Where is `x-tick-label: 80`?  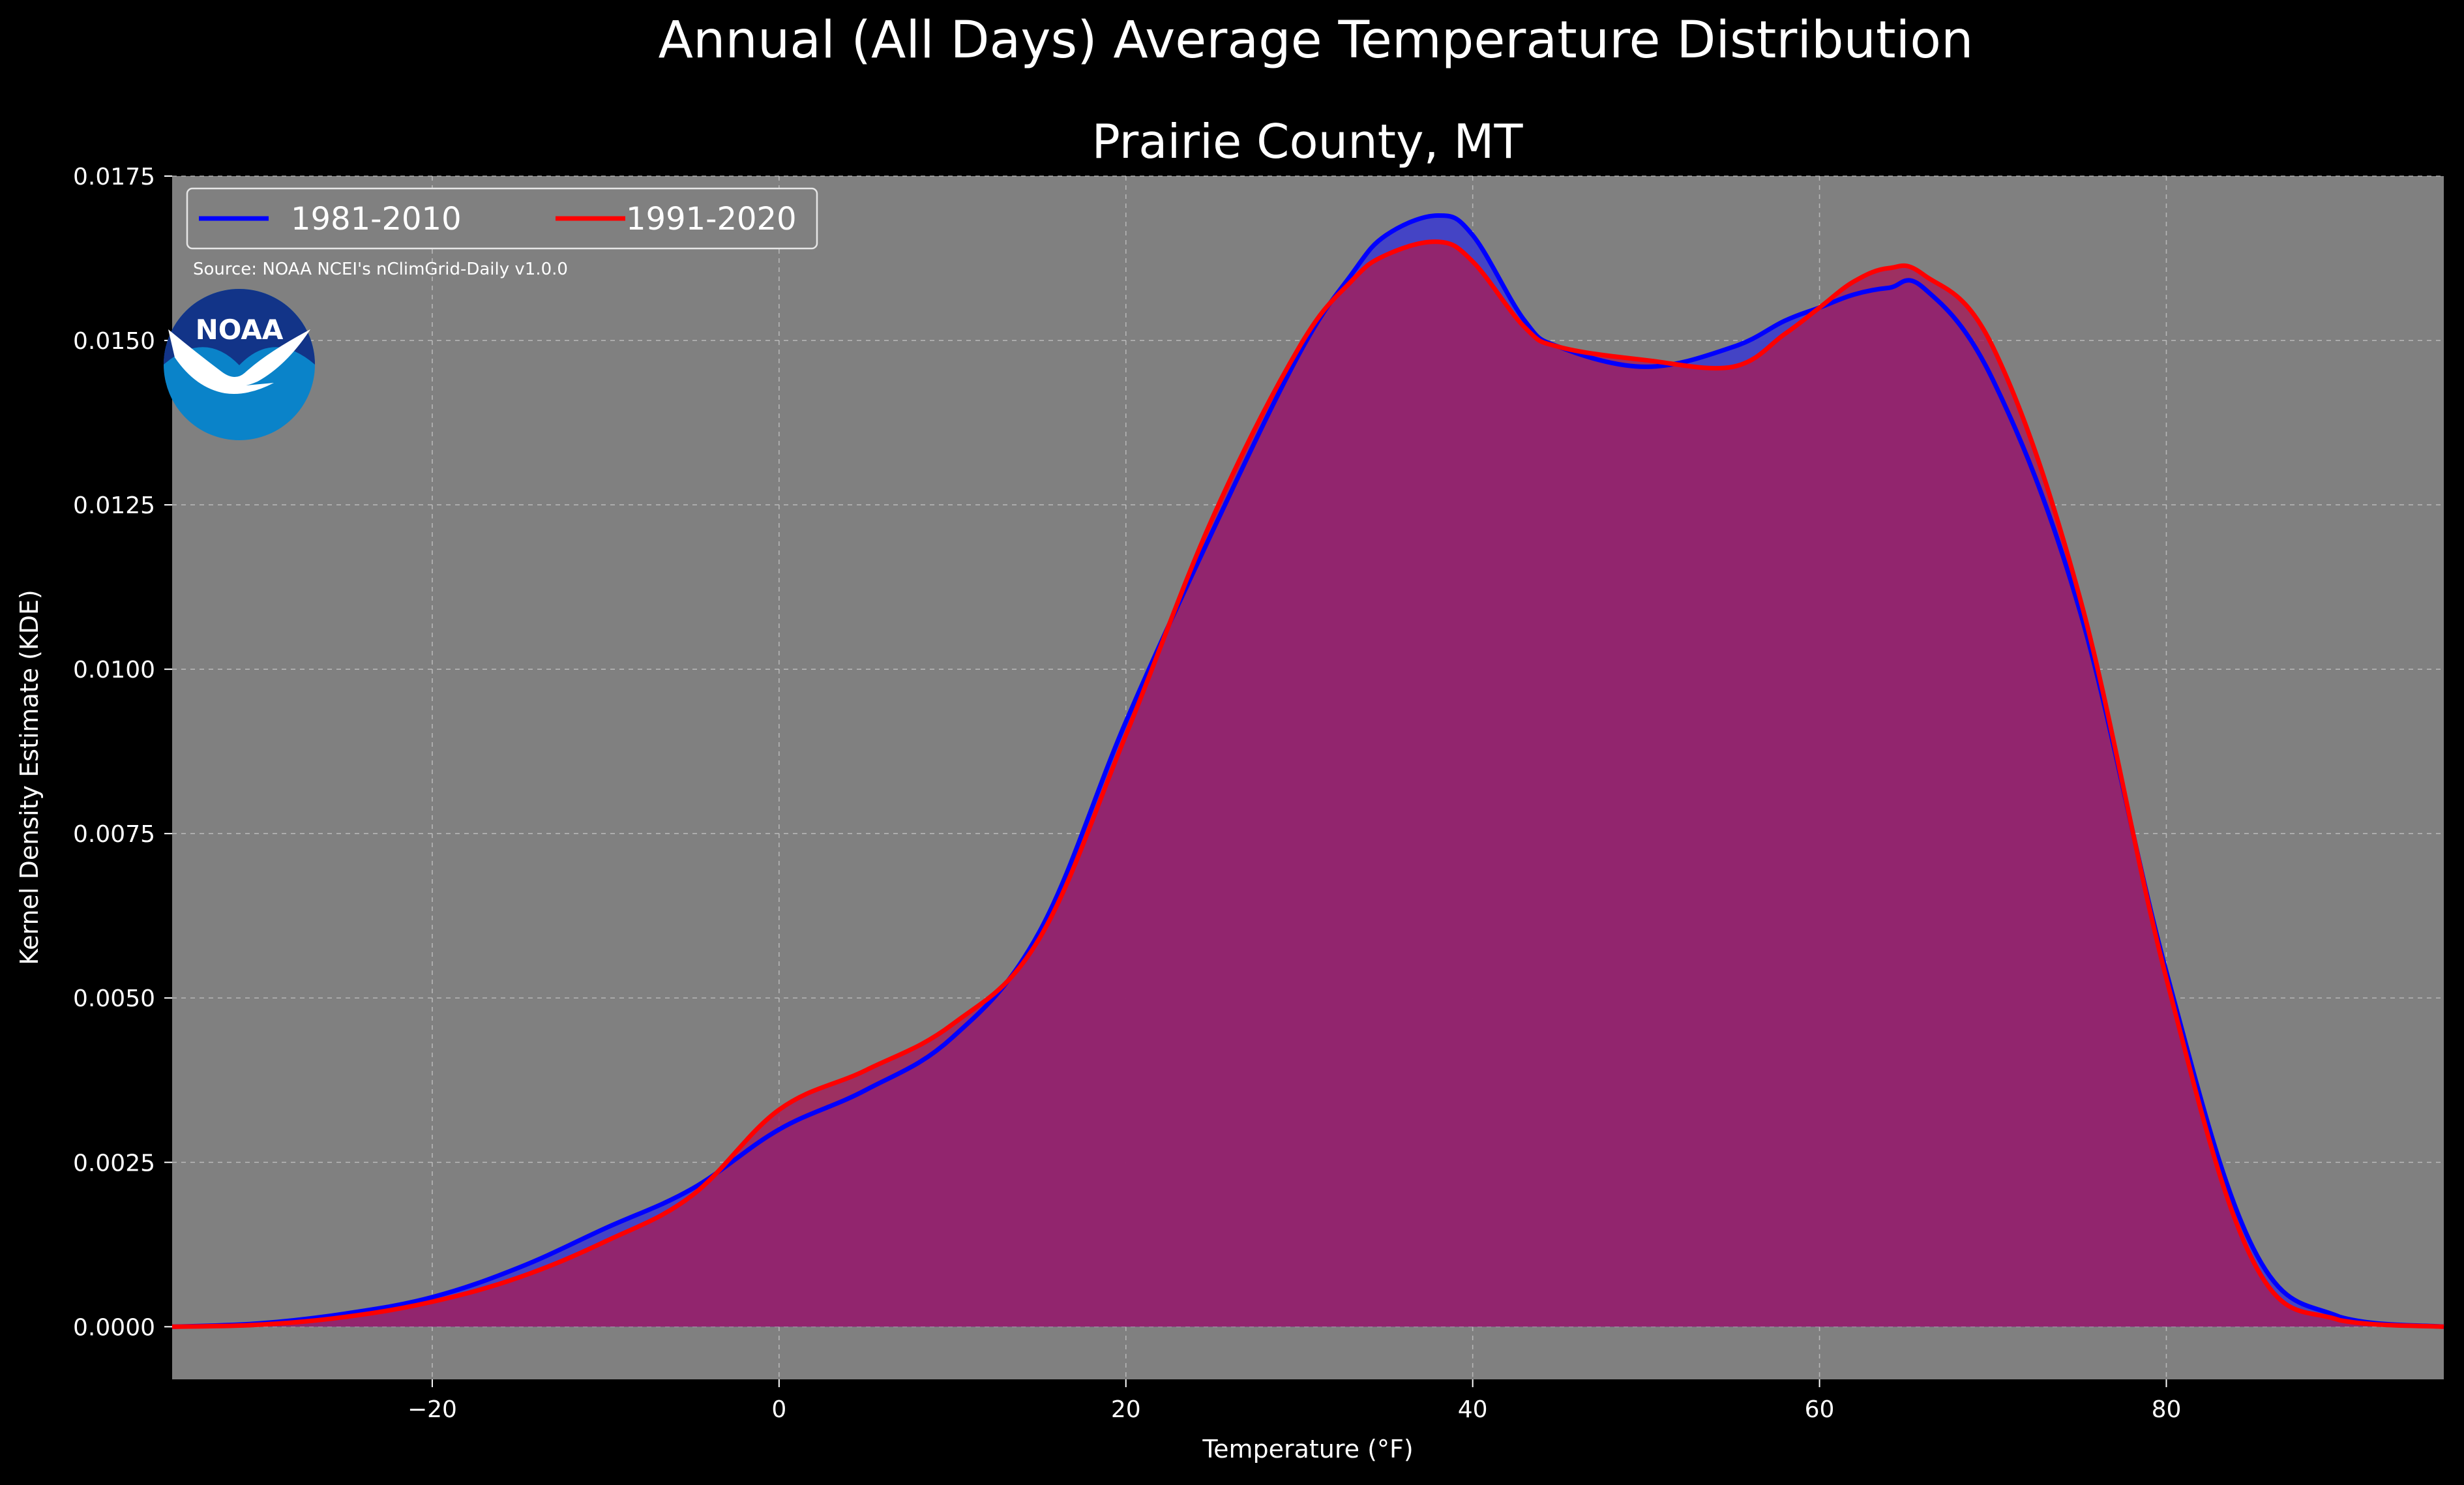 x-tick-label: 80 is located at coordinates (2167, 1410).